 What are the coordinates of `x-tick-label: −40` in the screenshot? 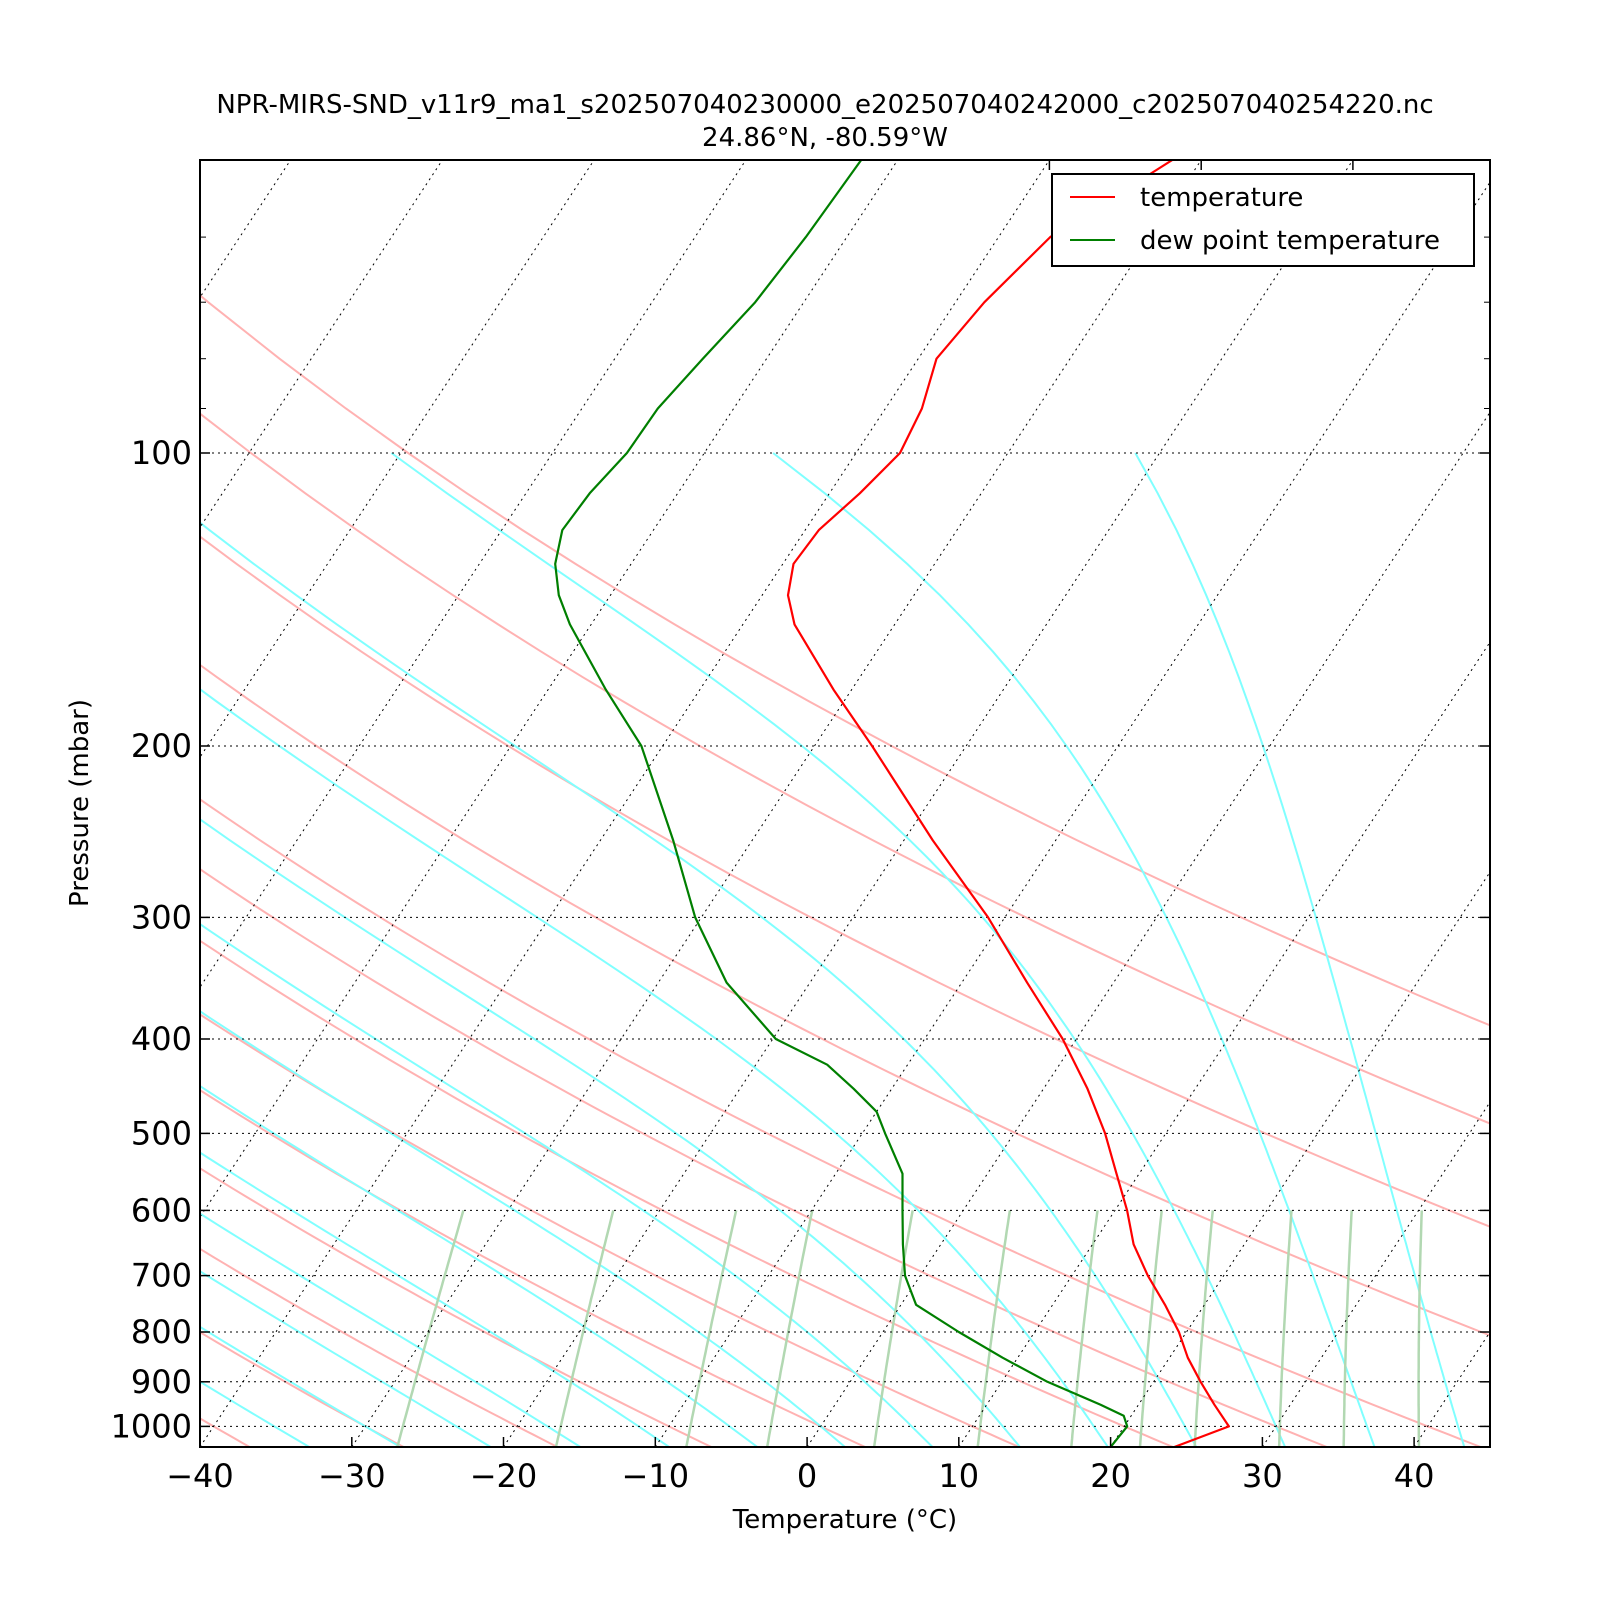 It's located at (200, 1476).